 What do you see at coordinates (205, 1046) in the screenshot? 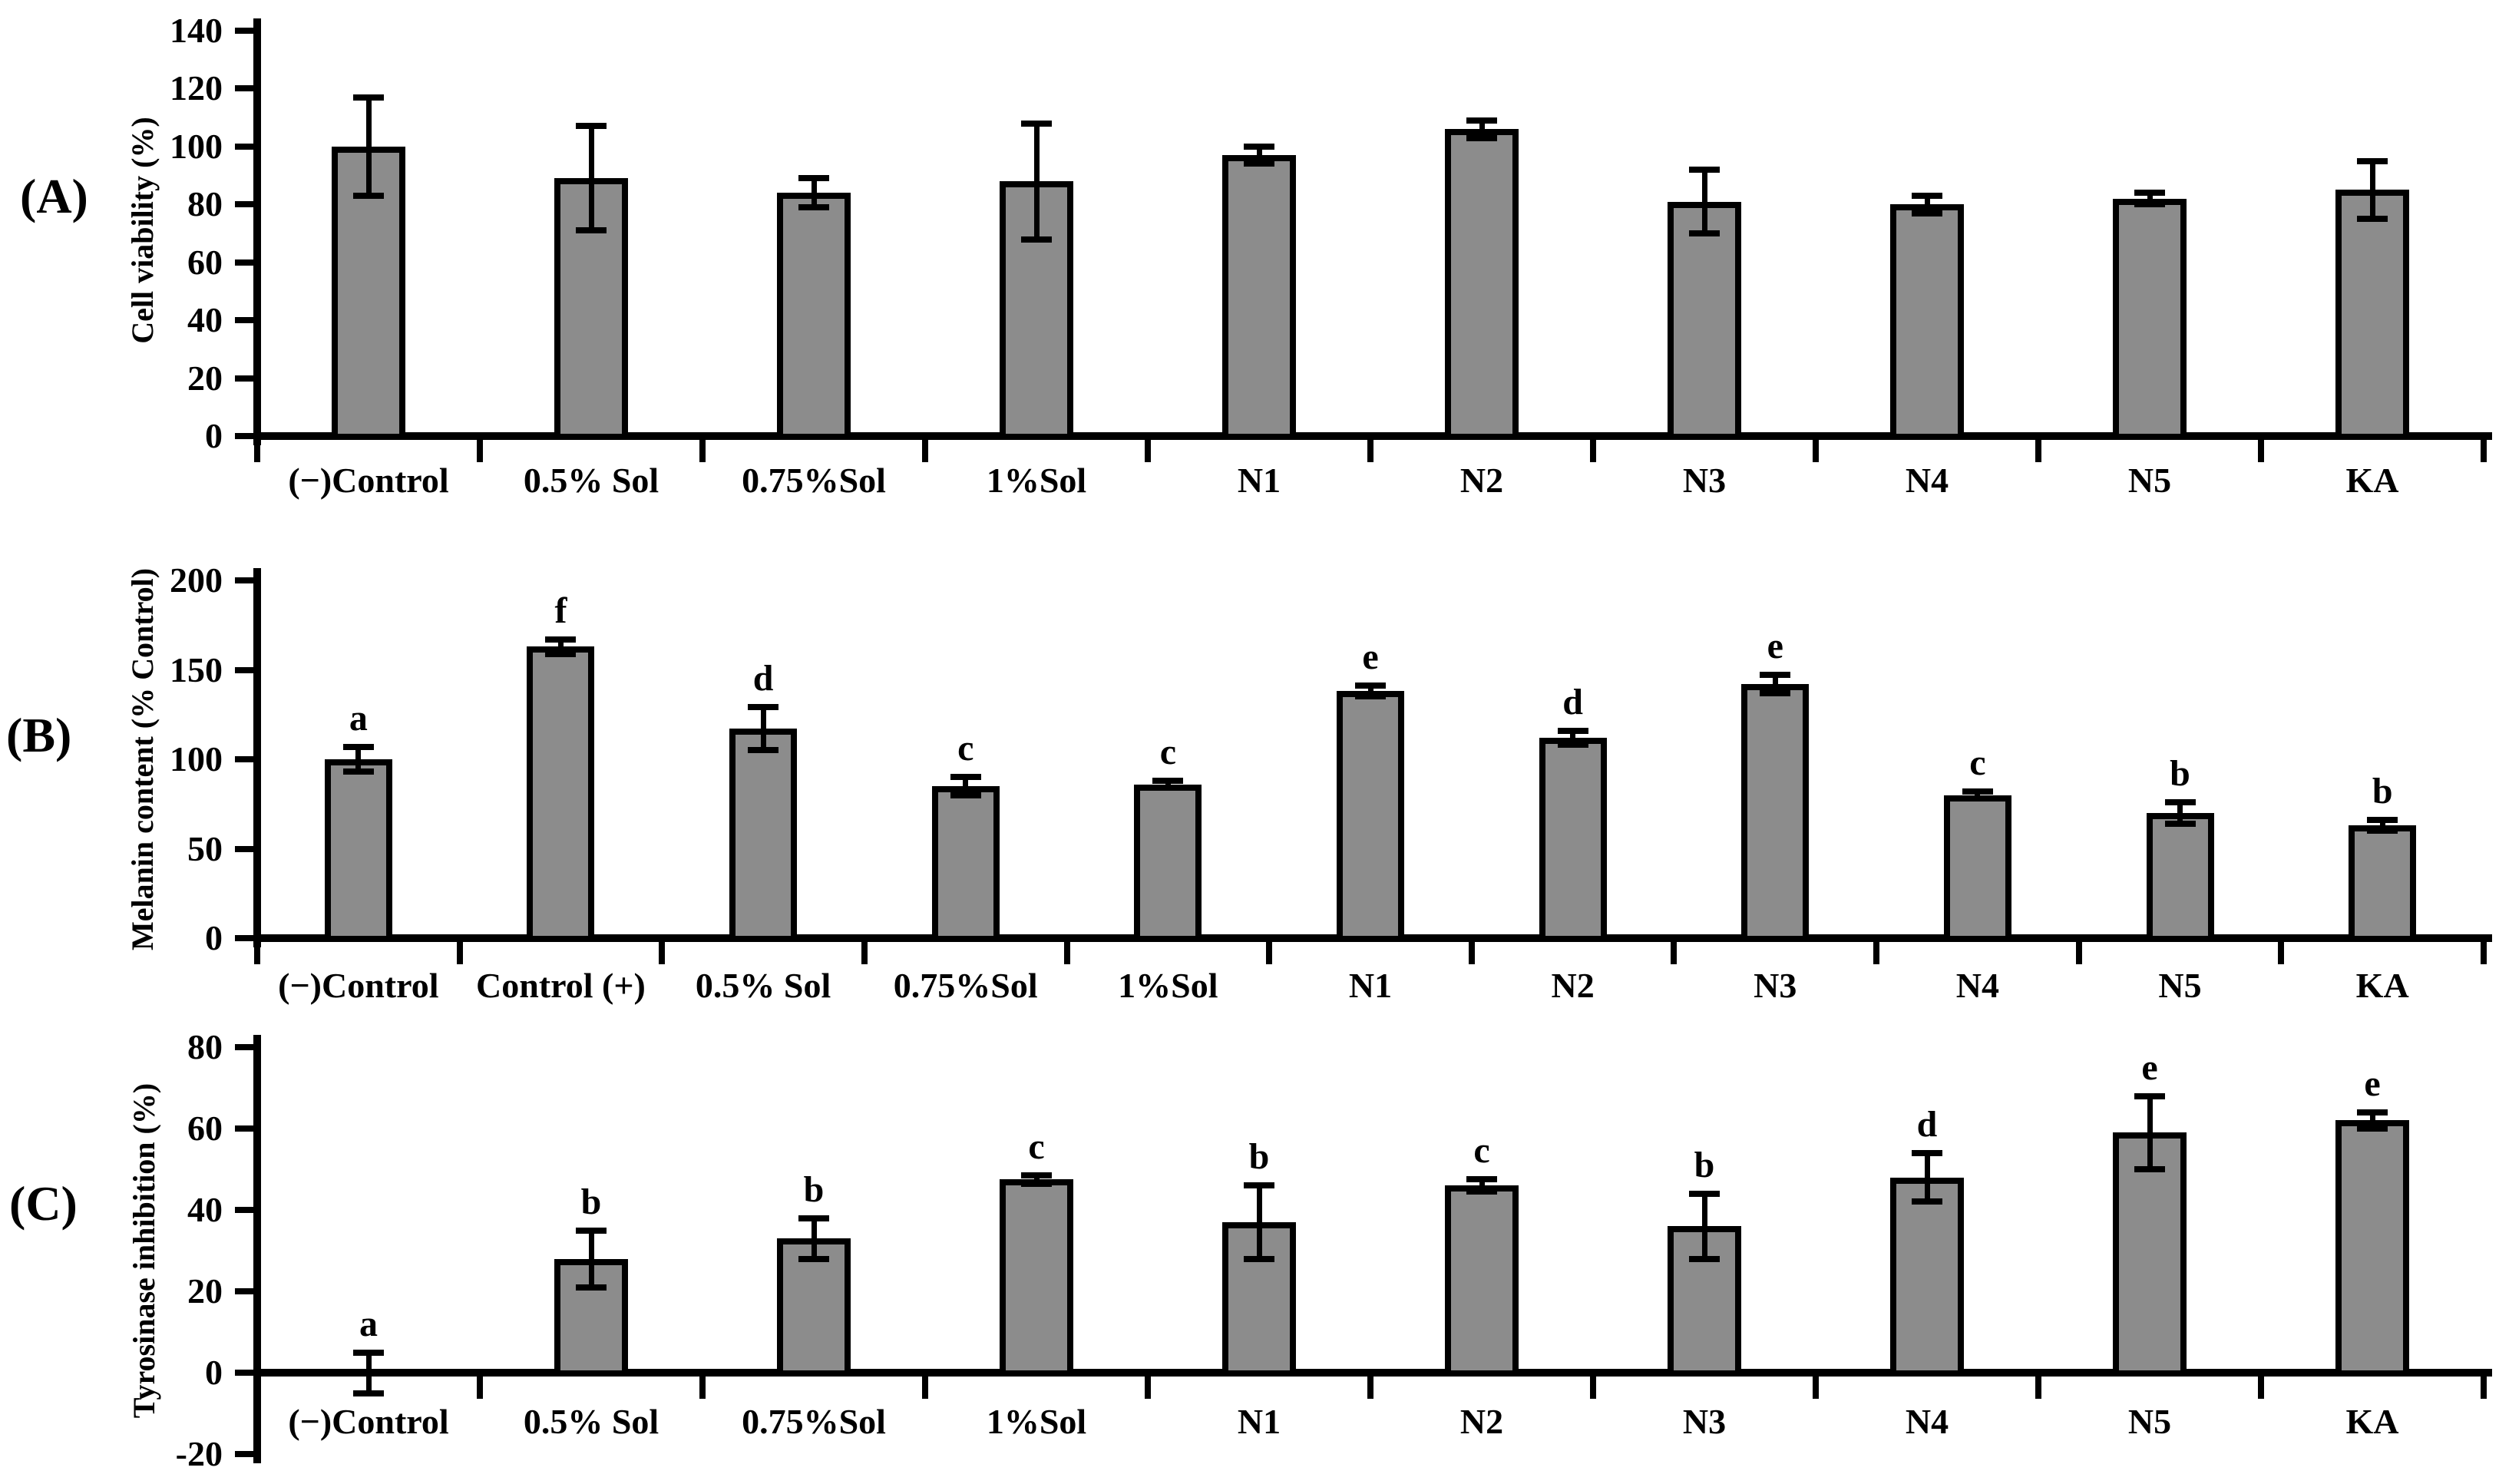
I see `panel-C-y-tick-label: 80` at bounding box center [205, 1046].